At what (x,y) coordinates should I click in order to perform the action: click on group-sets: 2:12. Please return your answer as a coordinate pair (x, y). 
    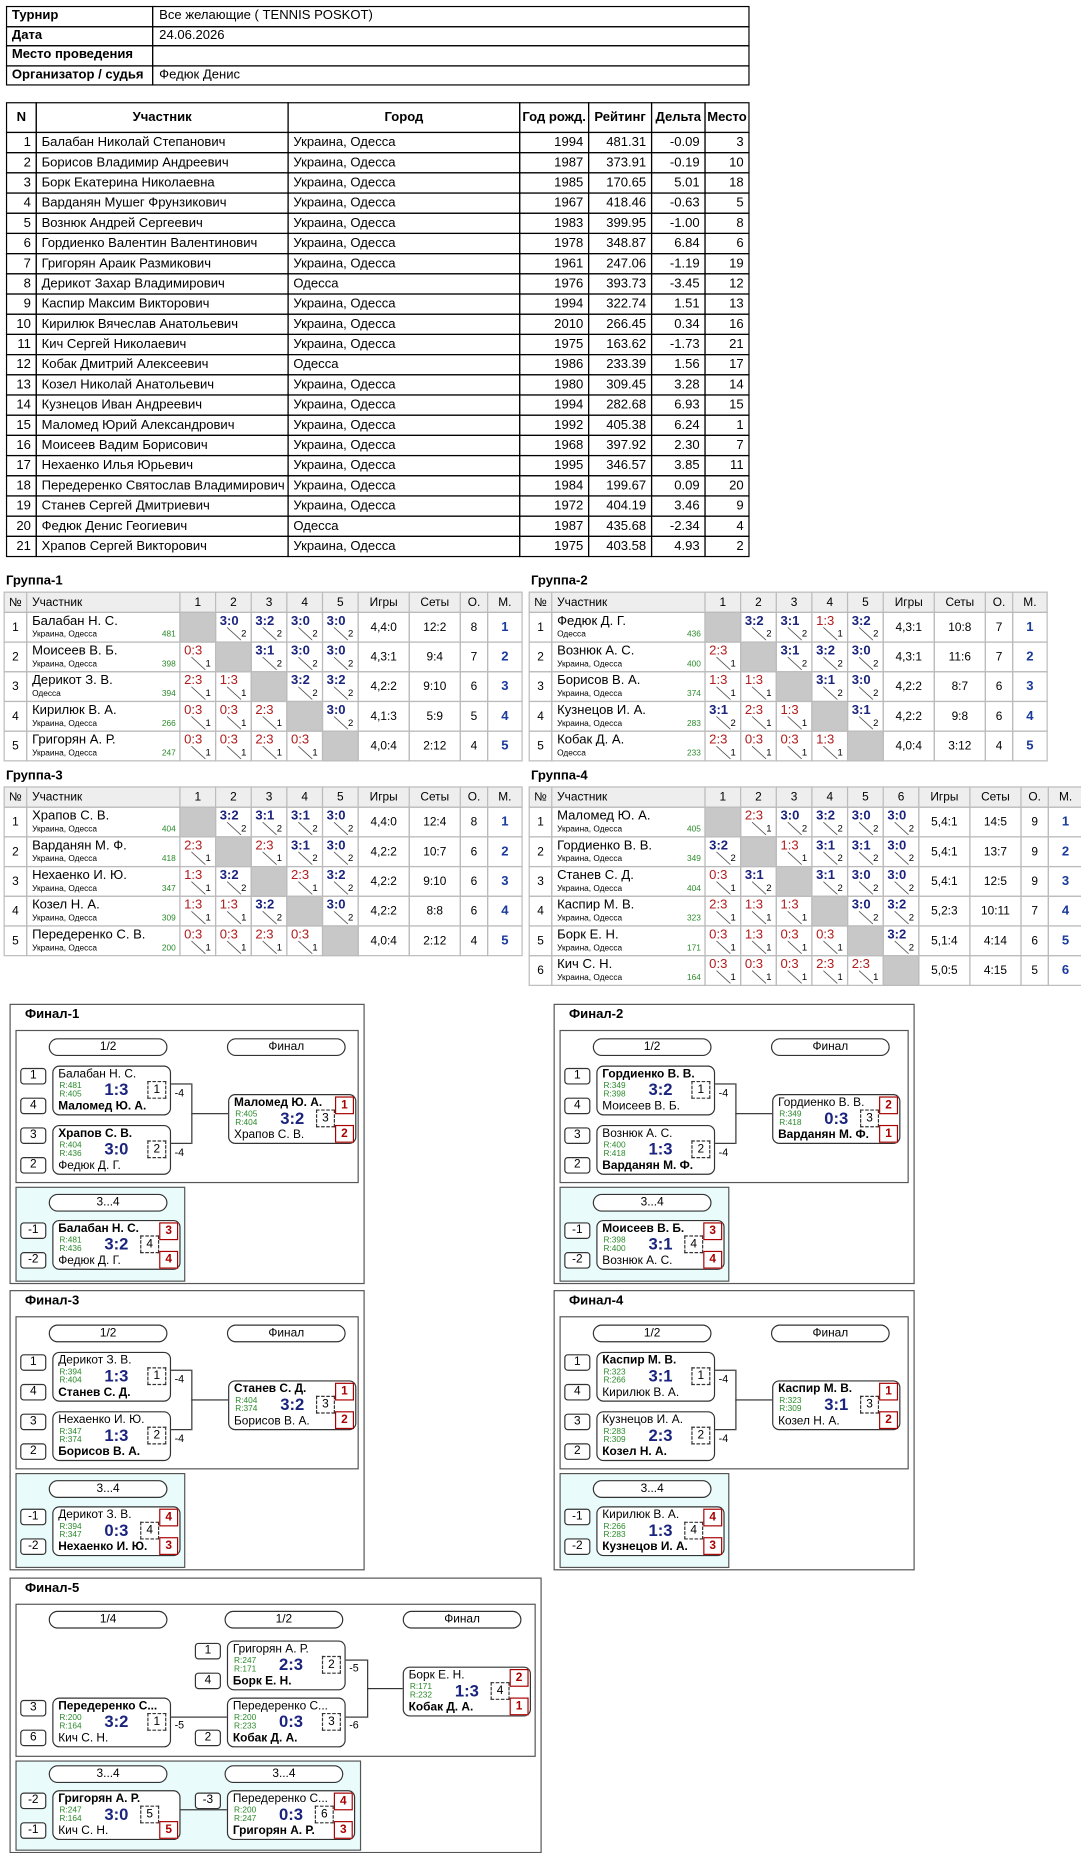
    Looking at the image, I should click on (435, 941).